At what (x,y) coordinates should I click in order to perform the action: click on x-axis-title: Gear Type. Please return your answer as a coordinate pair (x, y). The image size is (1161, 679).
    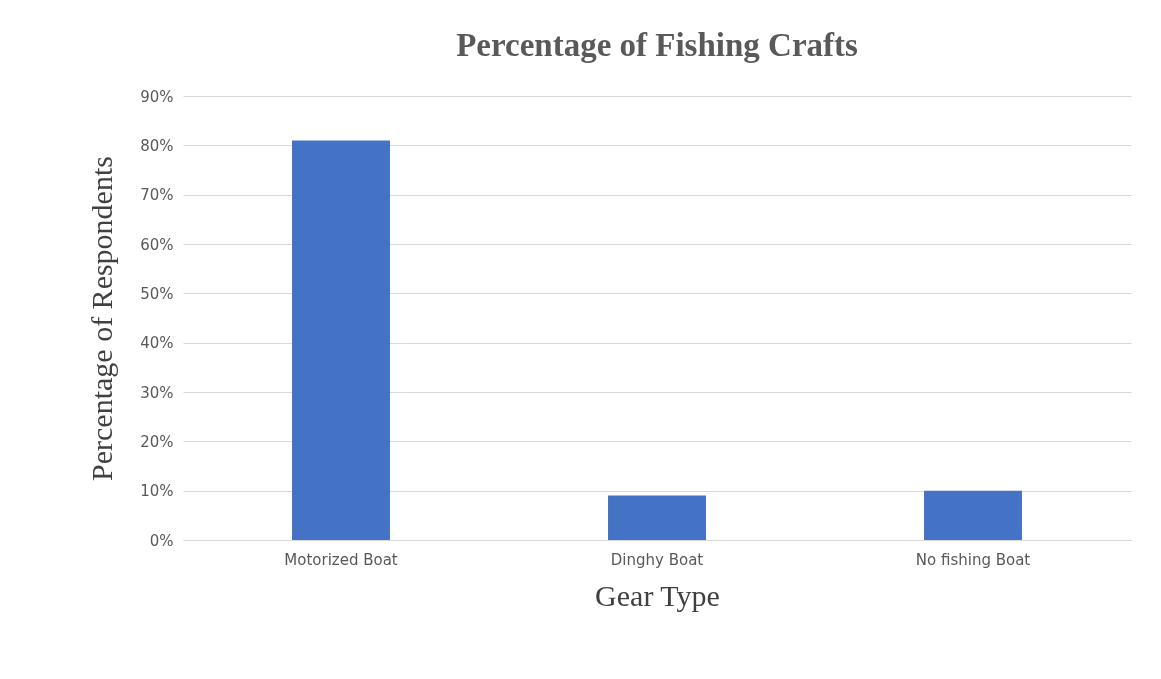
    Looking at the image, I should click on (657, 595).